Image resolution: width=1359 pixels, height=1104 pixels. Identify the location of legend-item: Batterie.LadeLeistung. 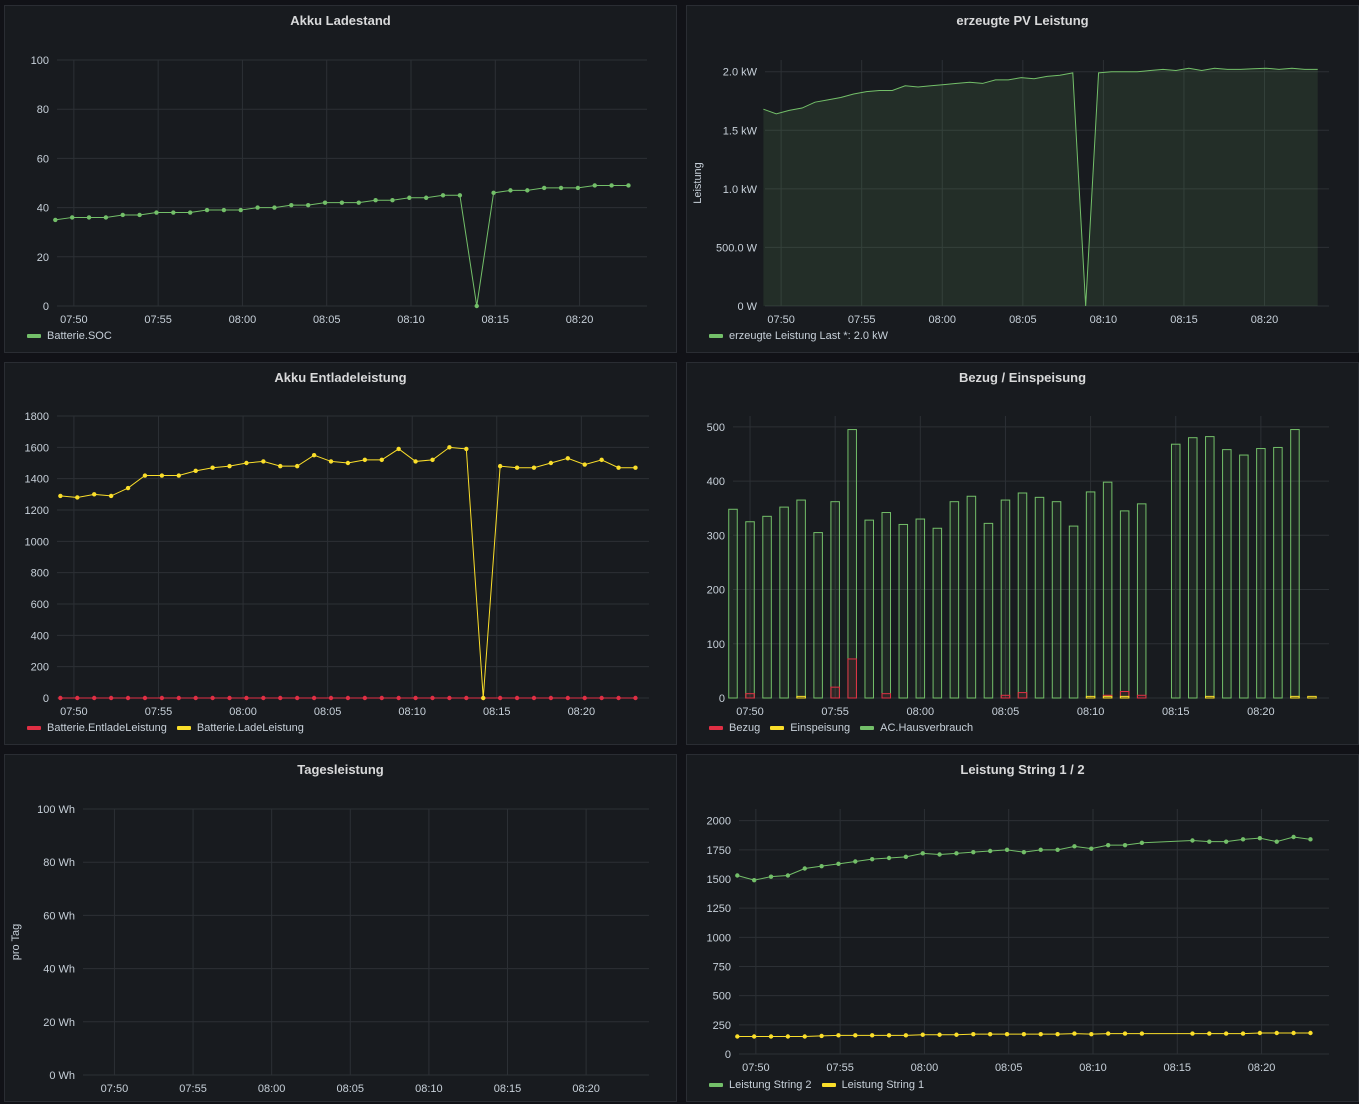
(240, 728).